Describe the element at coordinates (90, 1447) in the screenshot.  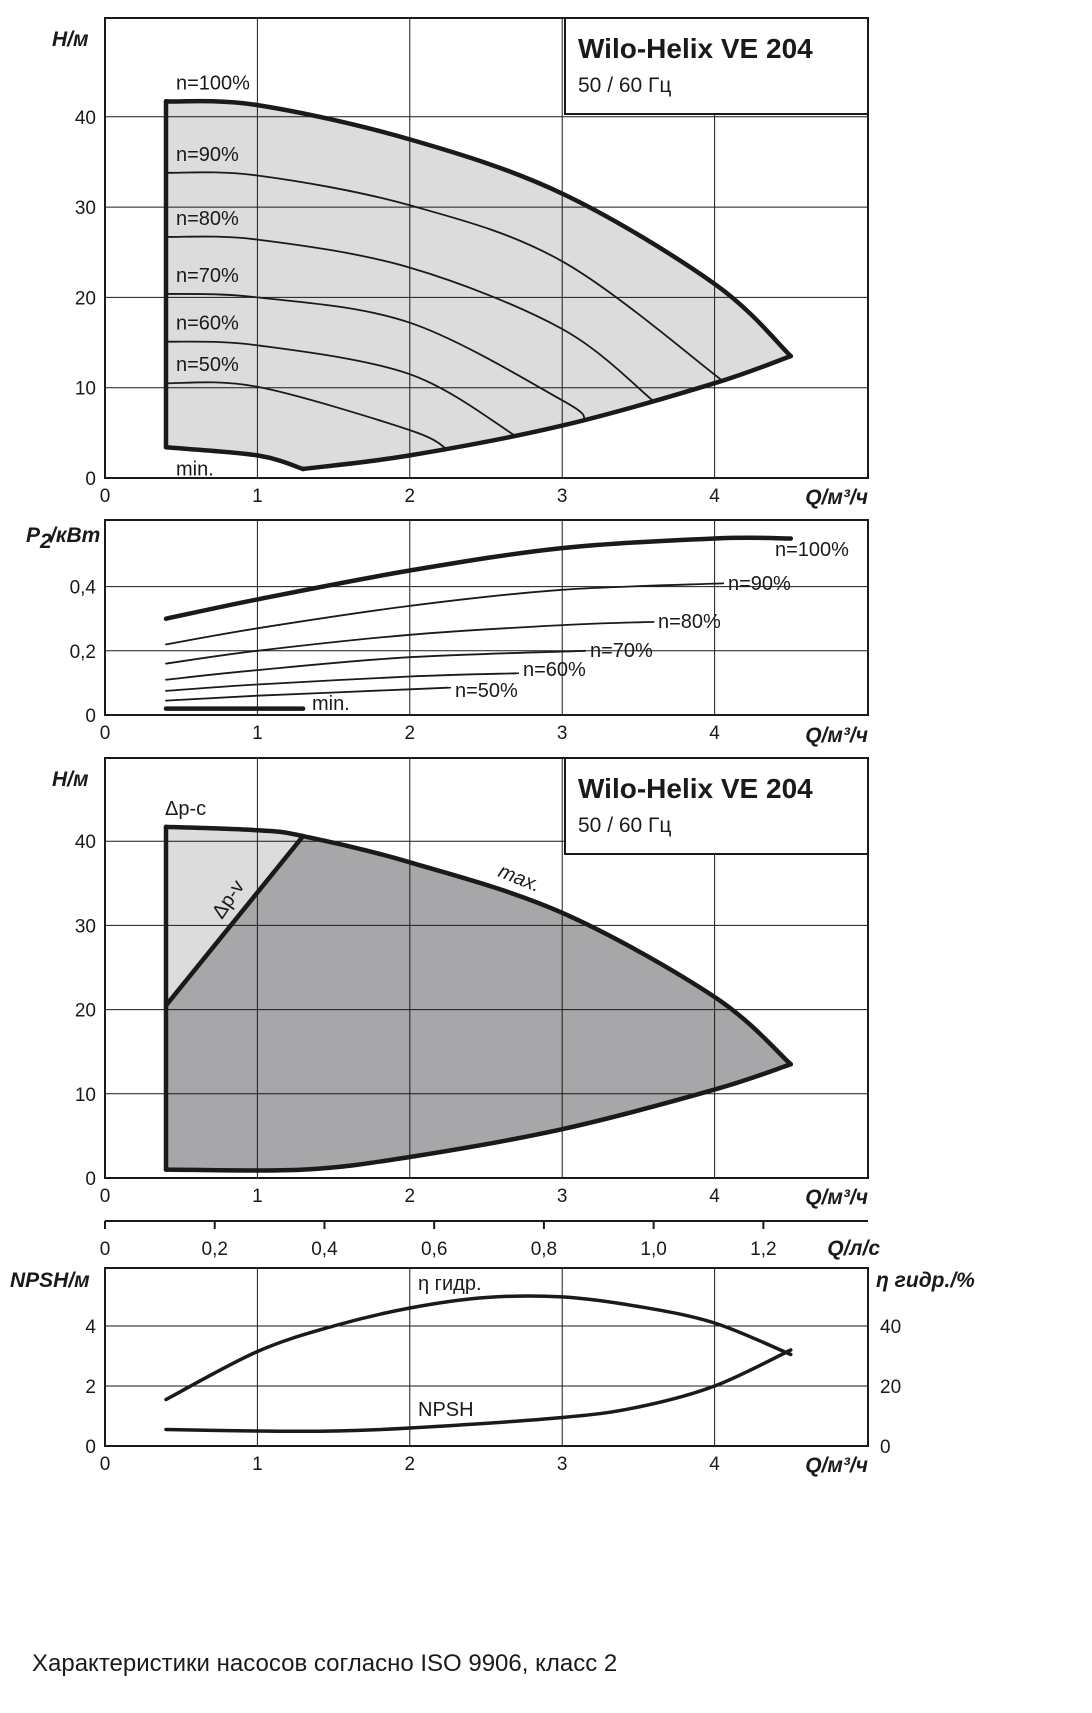
I see `panel-3-y-tick: 0` at that location.